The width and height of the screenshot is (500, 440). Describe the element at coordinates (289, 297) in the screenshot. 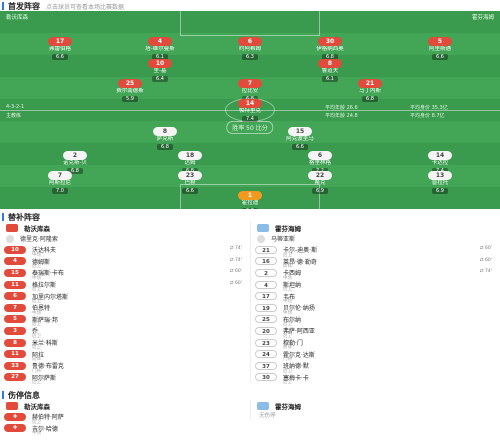

I see `player-name: 韦布` at that location.